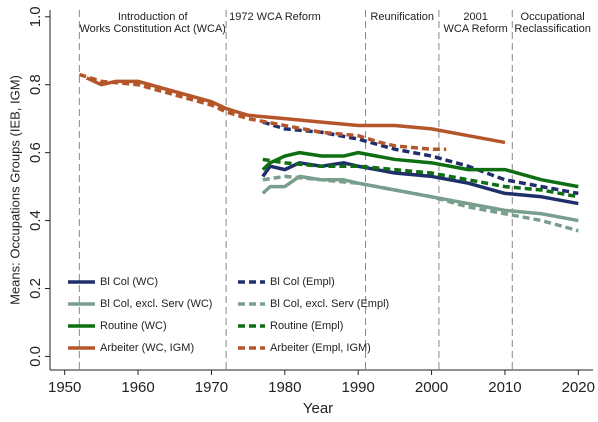 The height and width of the screenshot is (422, 598). I want to click on annotation-text: Reunification, so click(402, 17).